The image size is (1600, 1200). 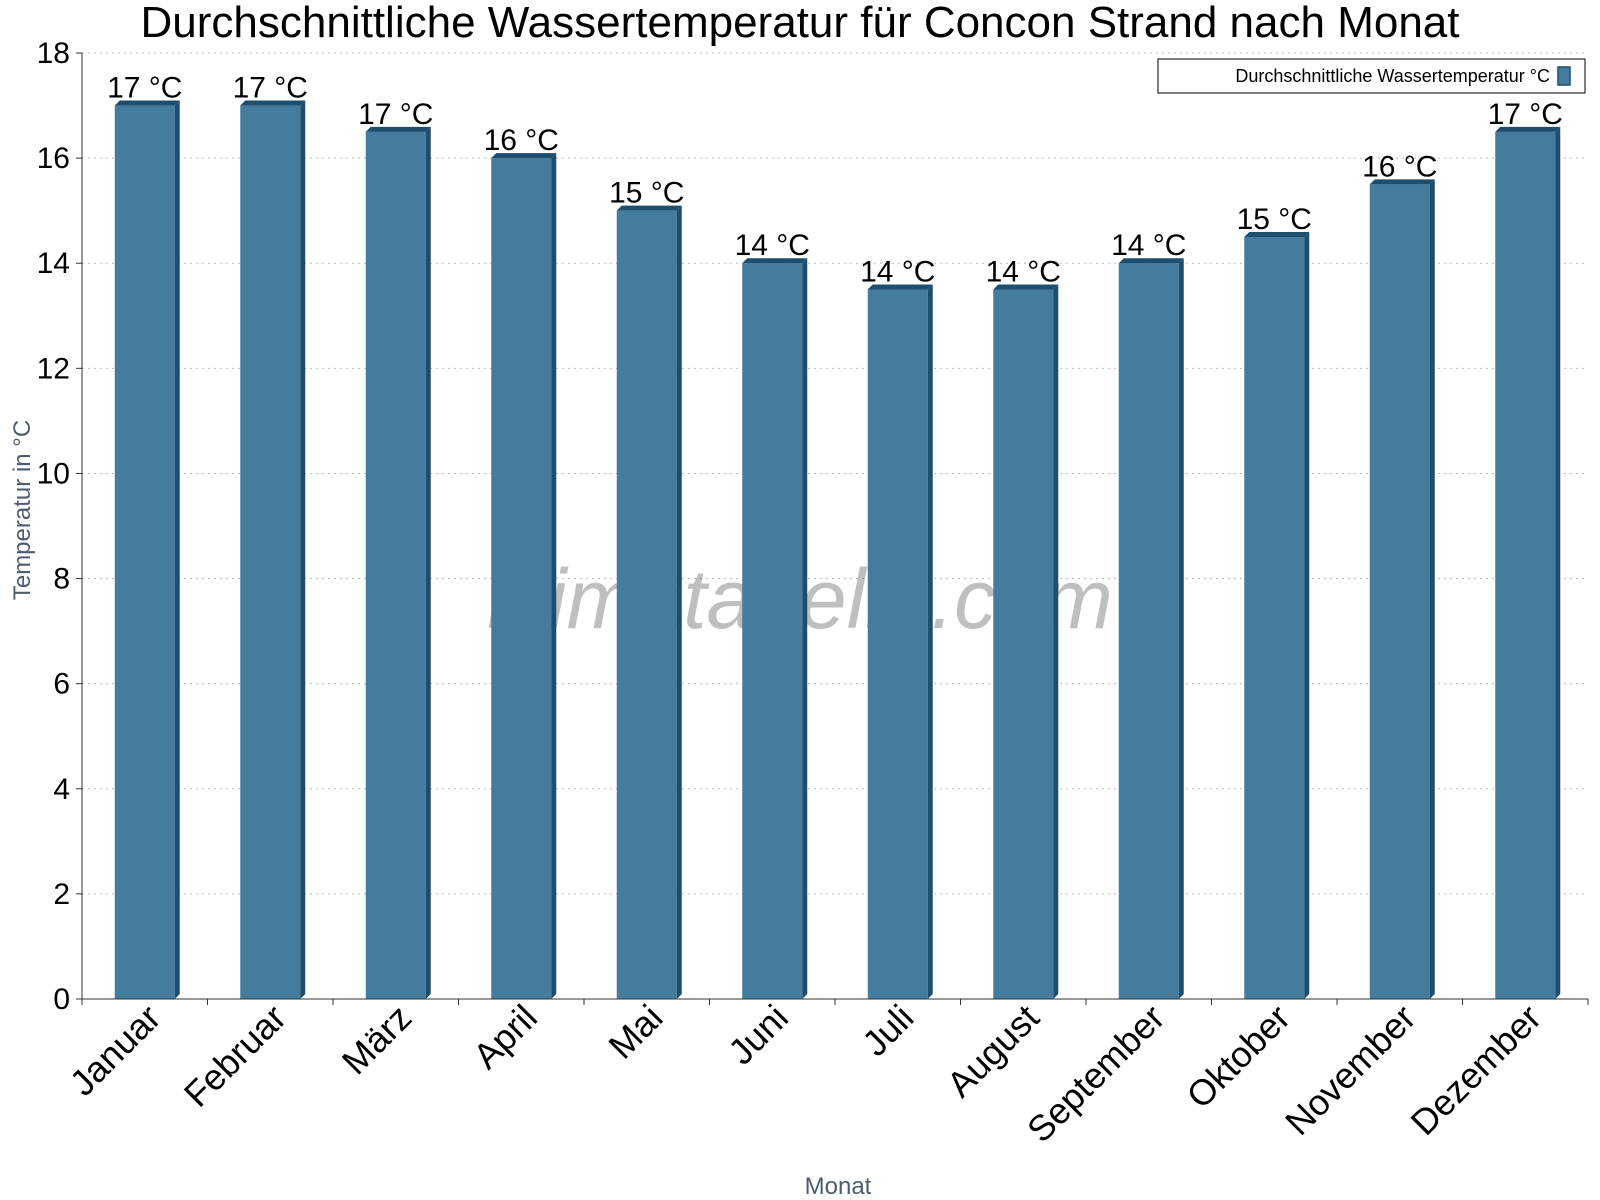 I want to click on x-tick-label: November, so click(x=1350, y=1070).